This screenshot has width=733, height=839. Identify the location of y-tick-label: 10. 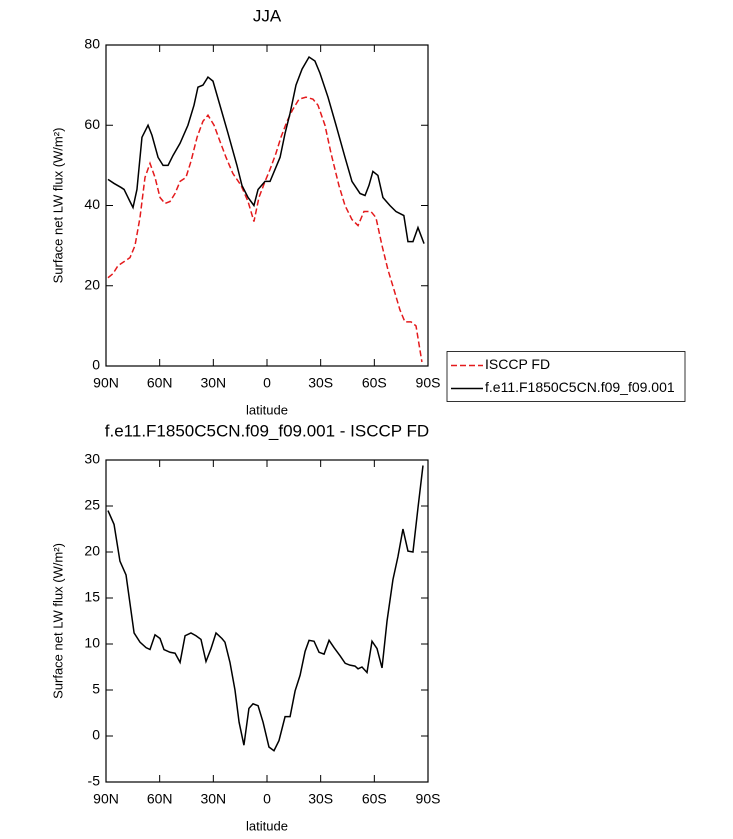
(92, 643).